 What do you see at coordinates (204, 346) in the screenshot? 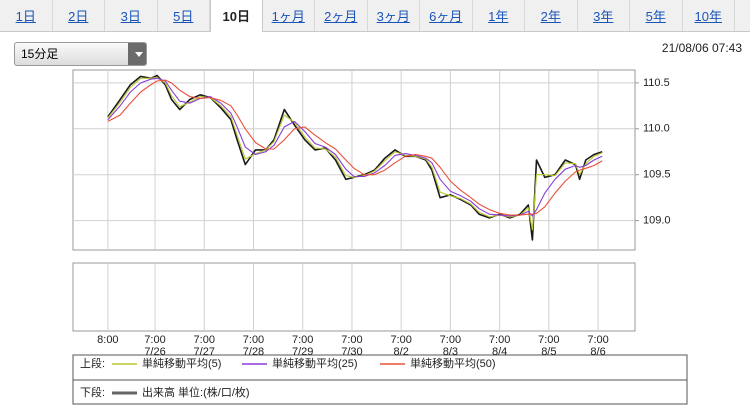
I see `x-tick-label: 7:00 7/27` at bounding box center [204, 346].